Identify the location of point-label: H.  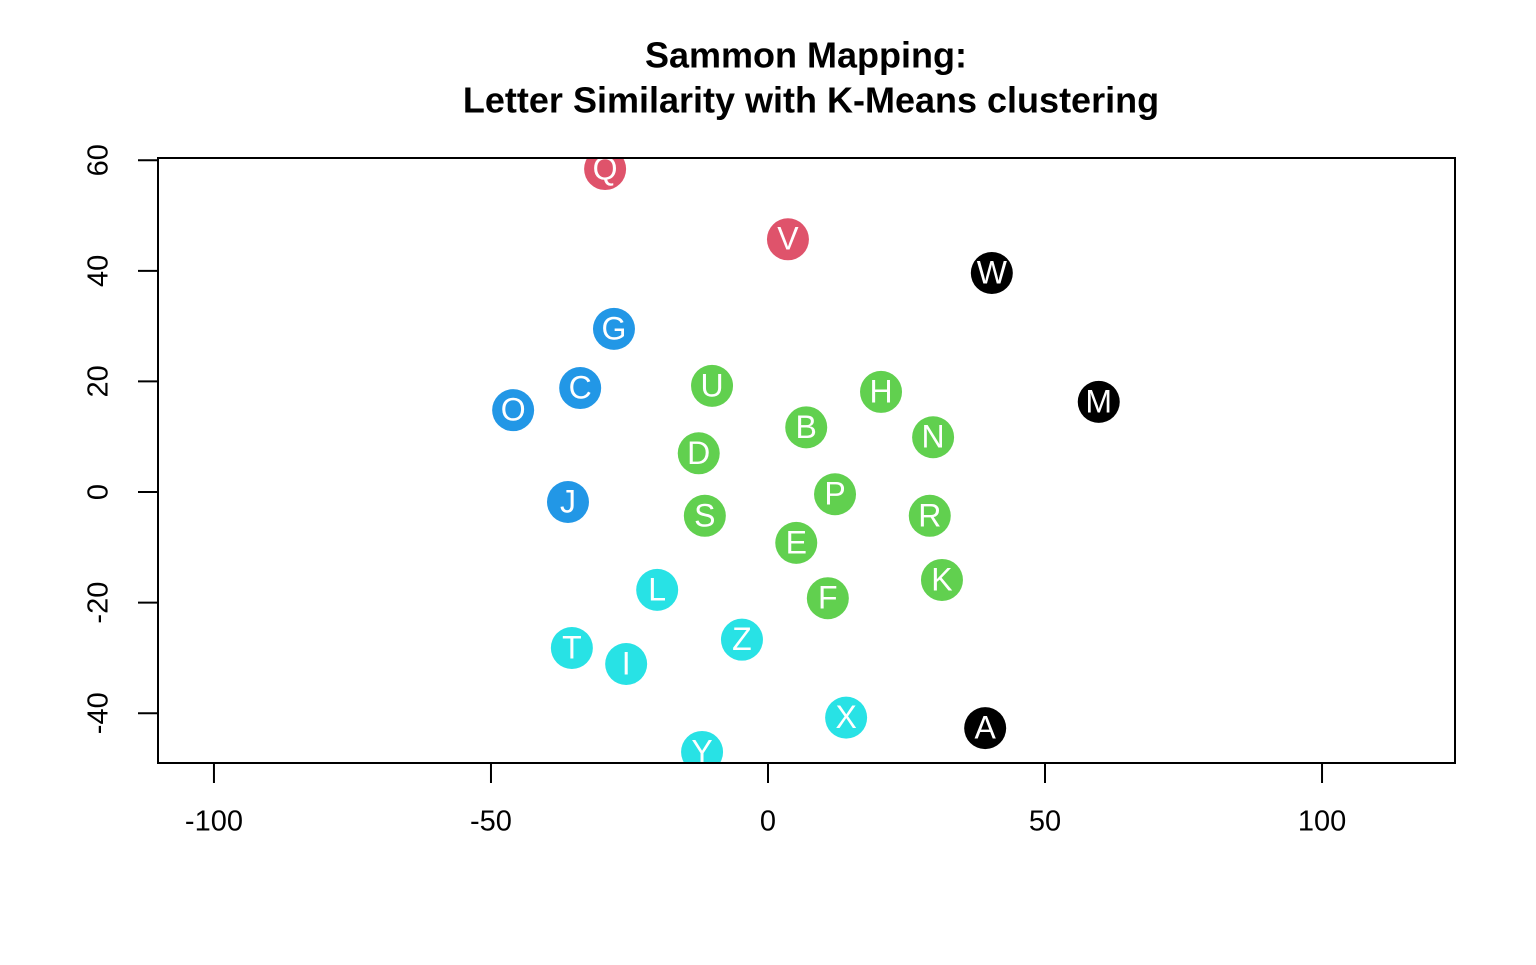
(880, 391).